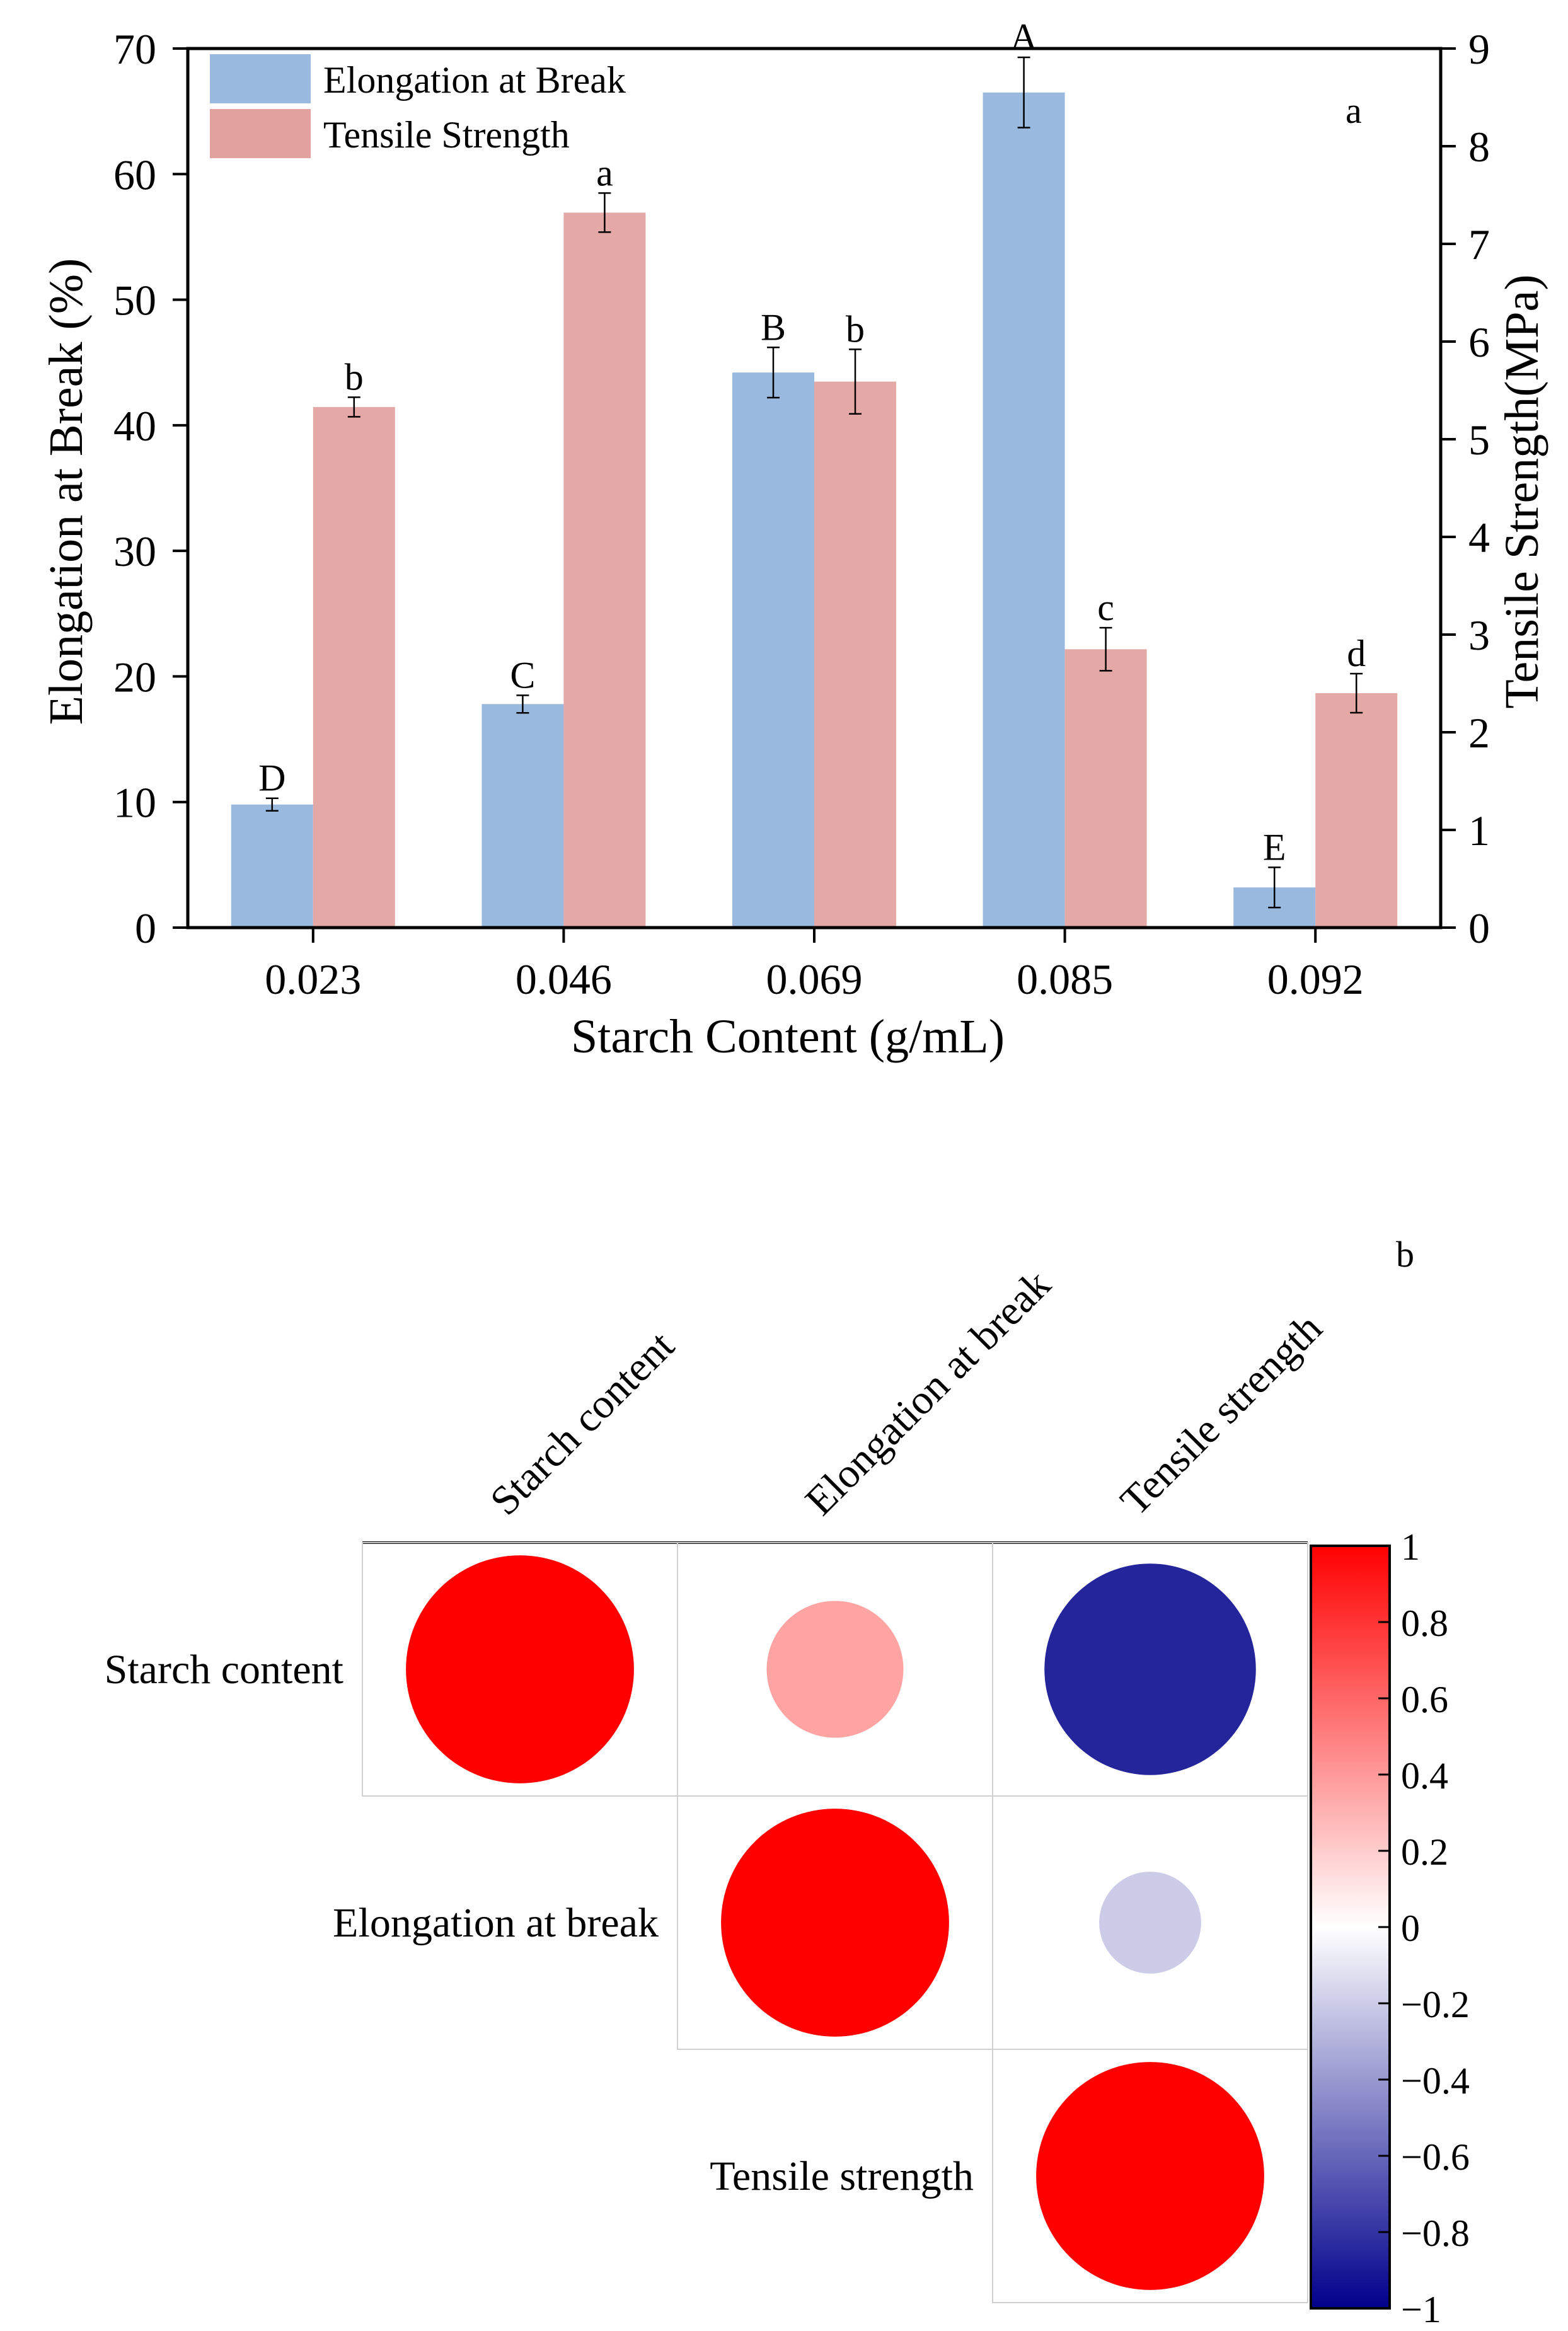  Describe the element at coordinates (260, 78) in the screenshot. I see `legend-swatch-elongation` at that location.